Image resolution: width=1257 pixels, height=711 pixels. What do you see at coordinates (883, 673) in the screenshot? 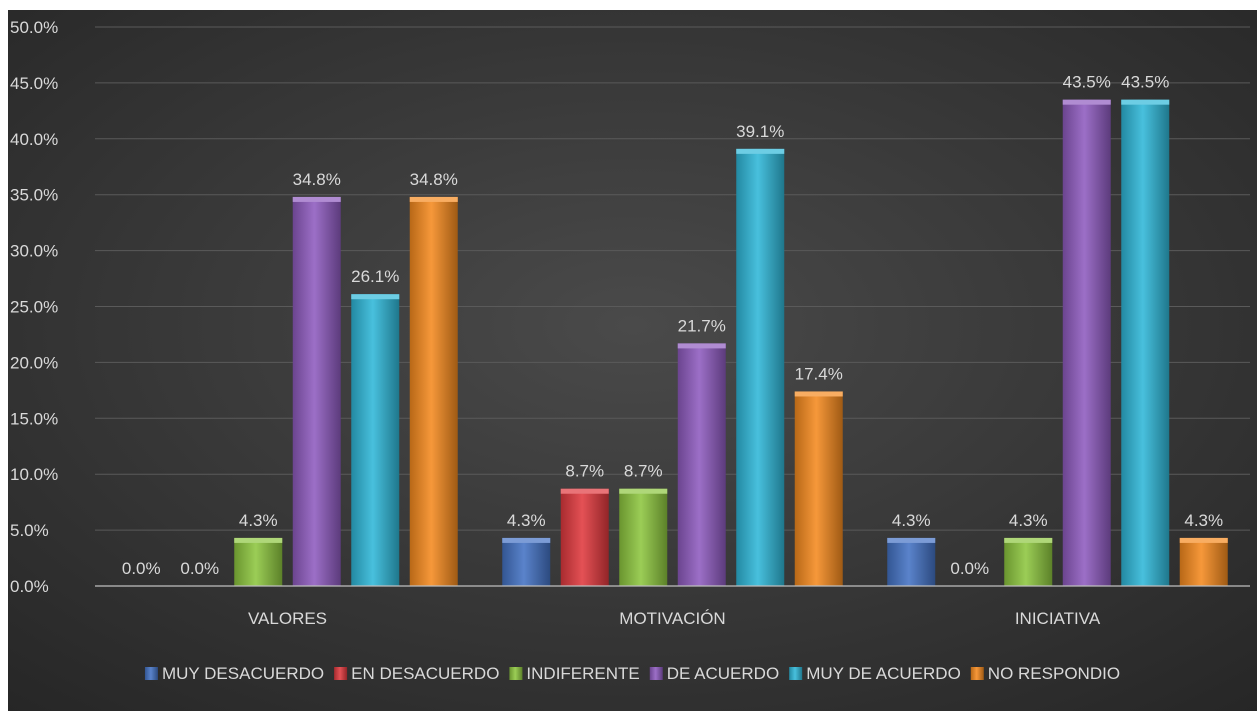
I see `legend-label: MUY DE ACUERDO` at bounding box center [883, 673].